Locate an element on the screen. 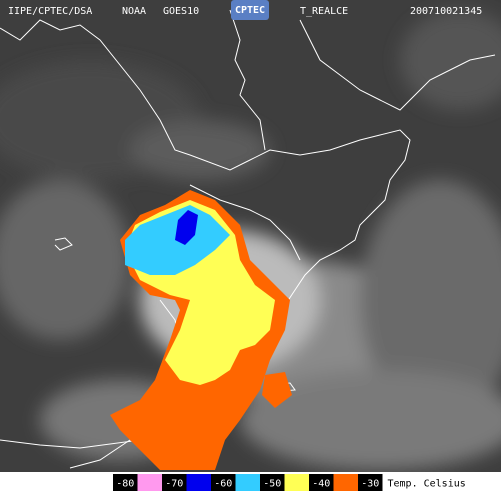  legend-label: -30 is located at coordinates (370, 484).